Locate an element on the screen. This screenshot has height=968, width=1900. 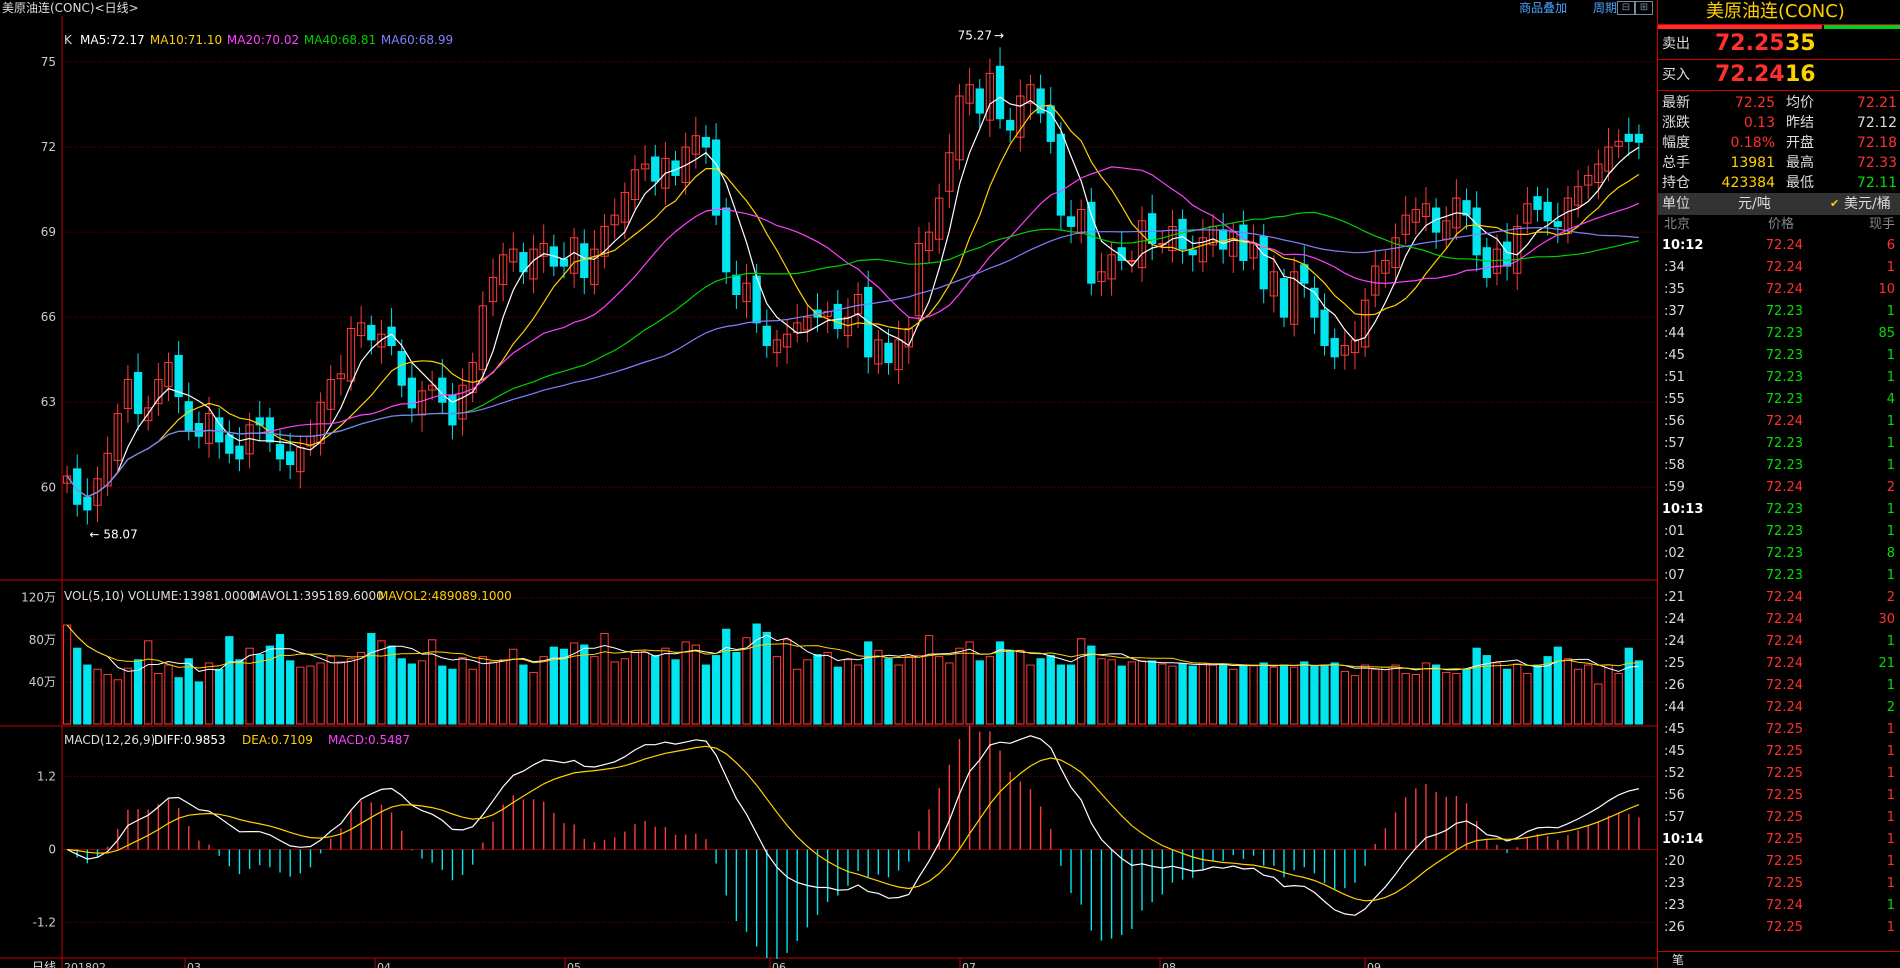
price-tick-label: 69 is located at coordinates (48, 232).